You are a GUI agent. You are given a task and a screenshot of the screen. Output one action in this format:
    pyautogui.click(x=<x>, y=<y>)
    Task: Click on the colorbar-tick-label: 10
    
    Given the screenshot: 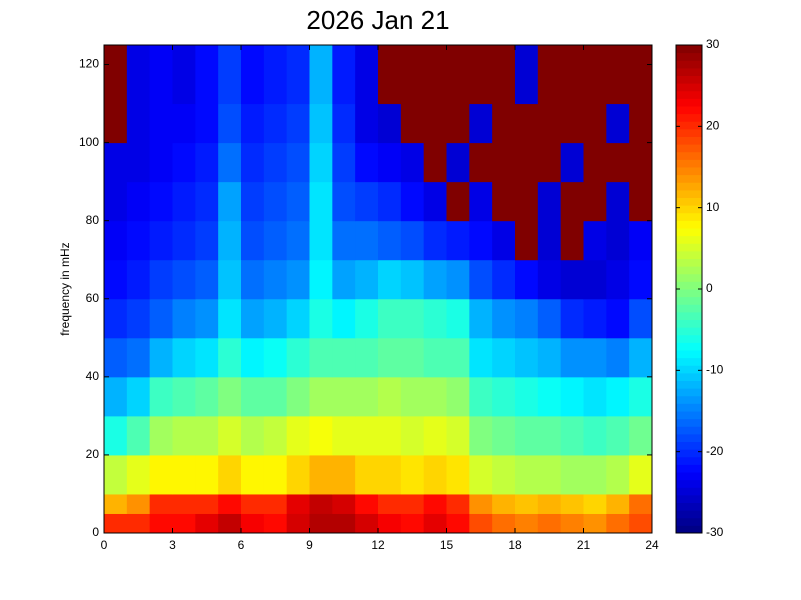 What is the action you would take?
    pyautogui.click(x=713, y=207)
    